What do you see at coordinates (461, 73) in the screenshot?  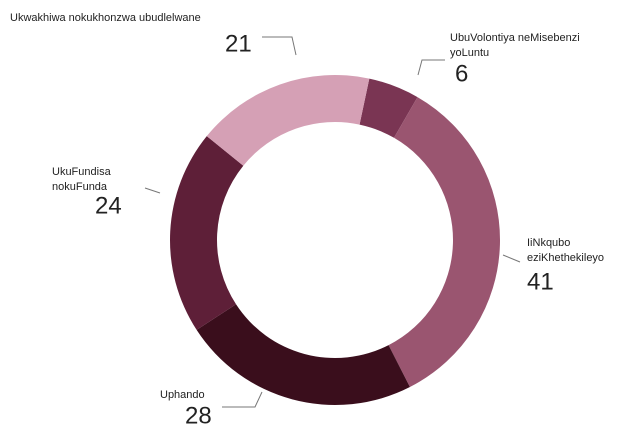 I see `segment-value: 6` at bounding box center [461, 73].